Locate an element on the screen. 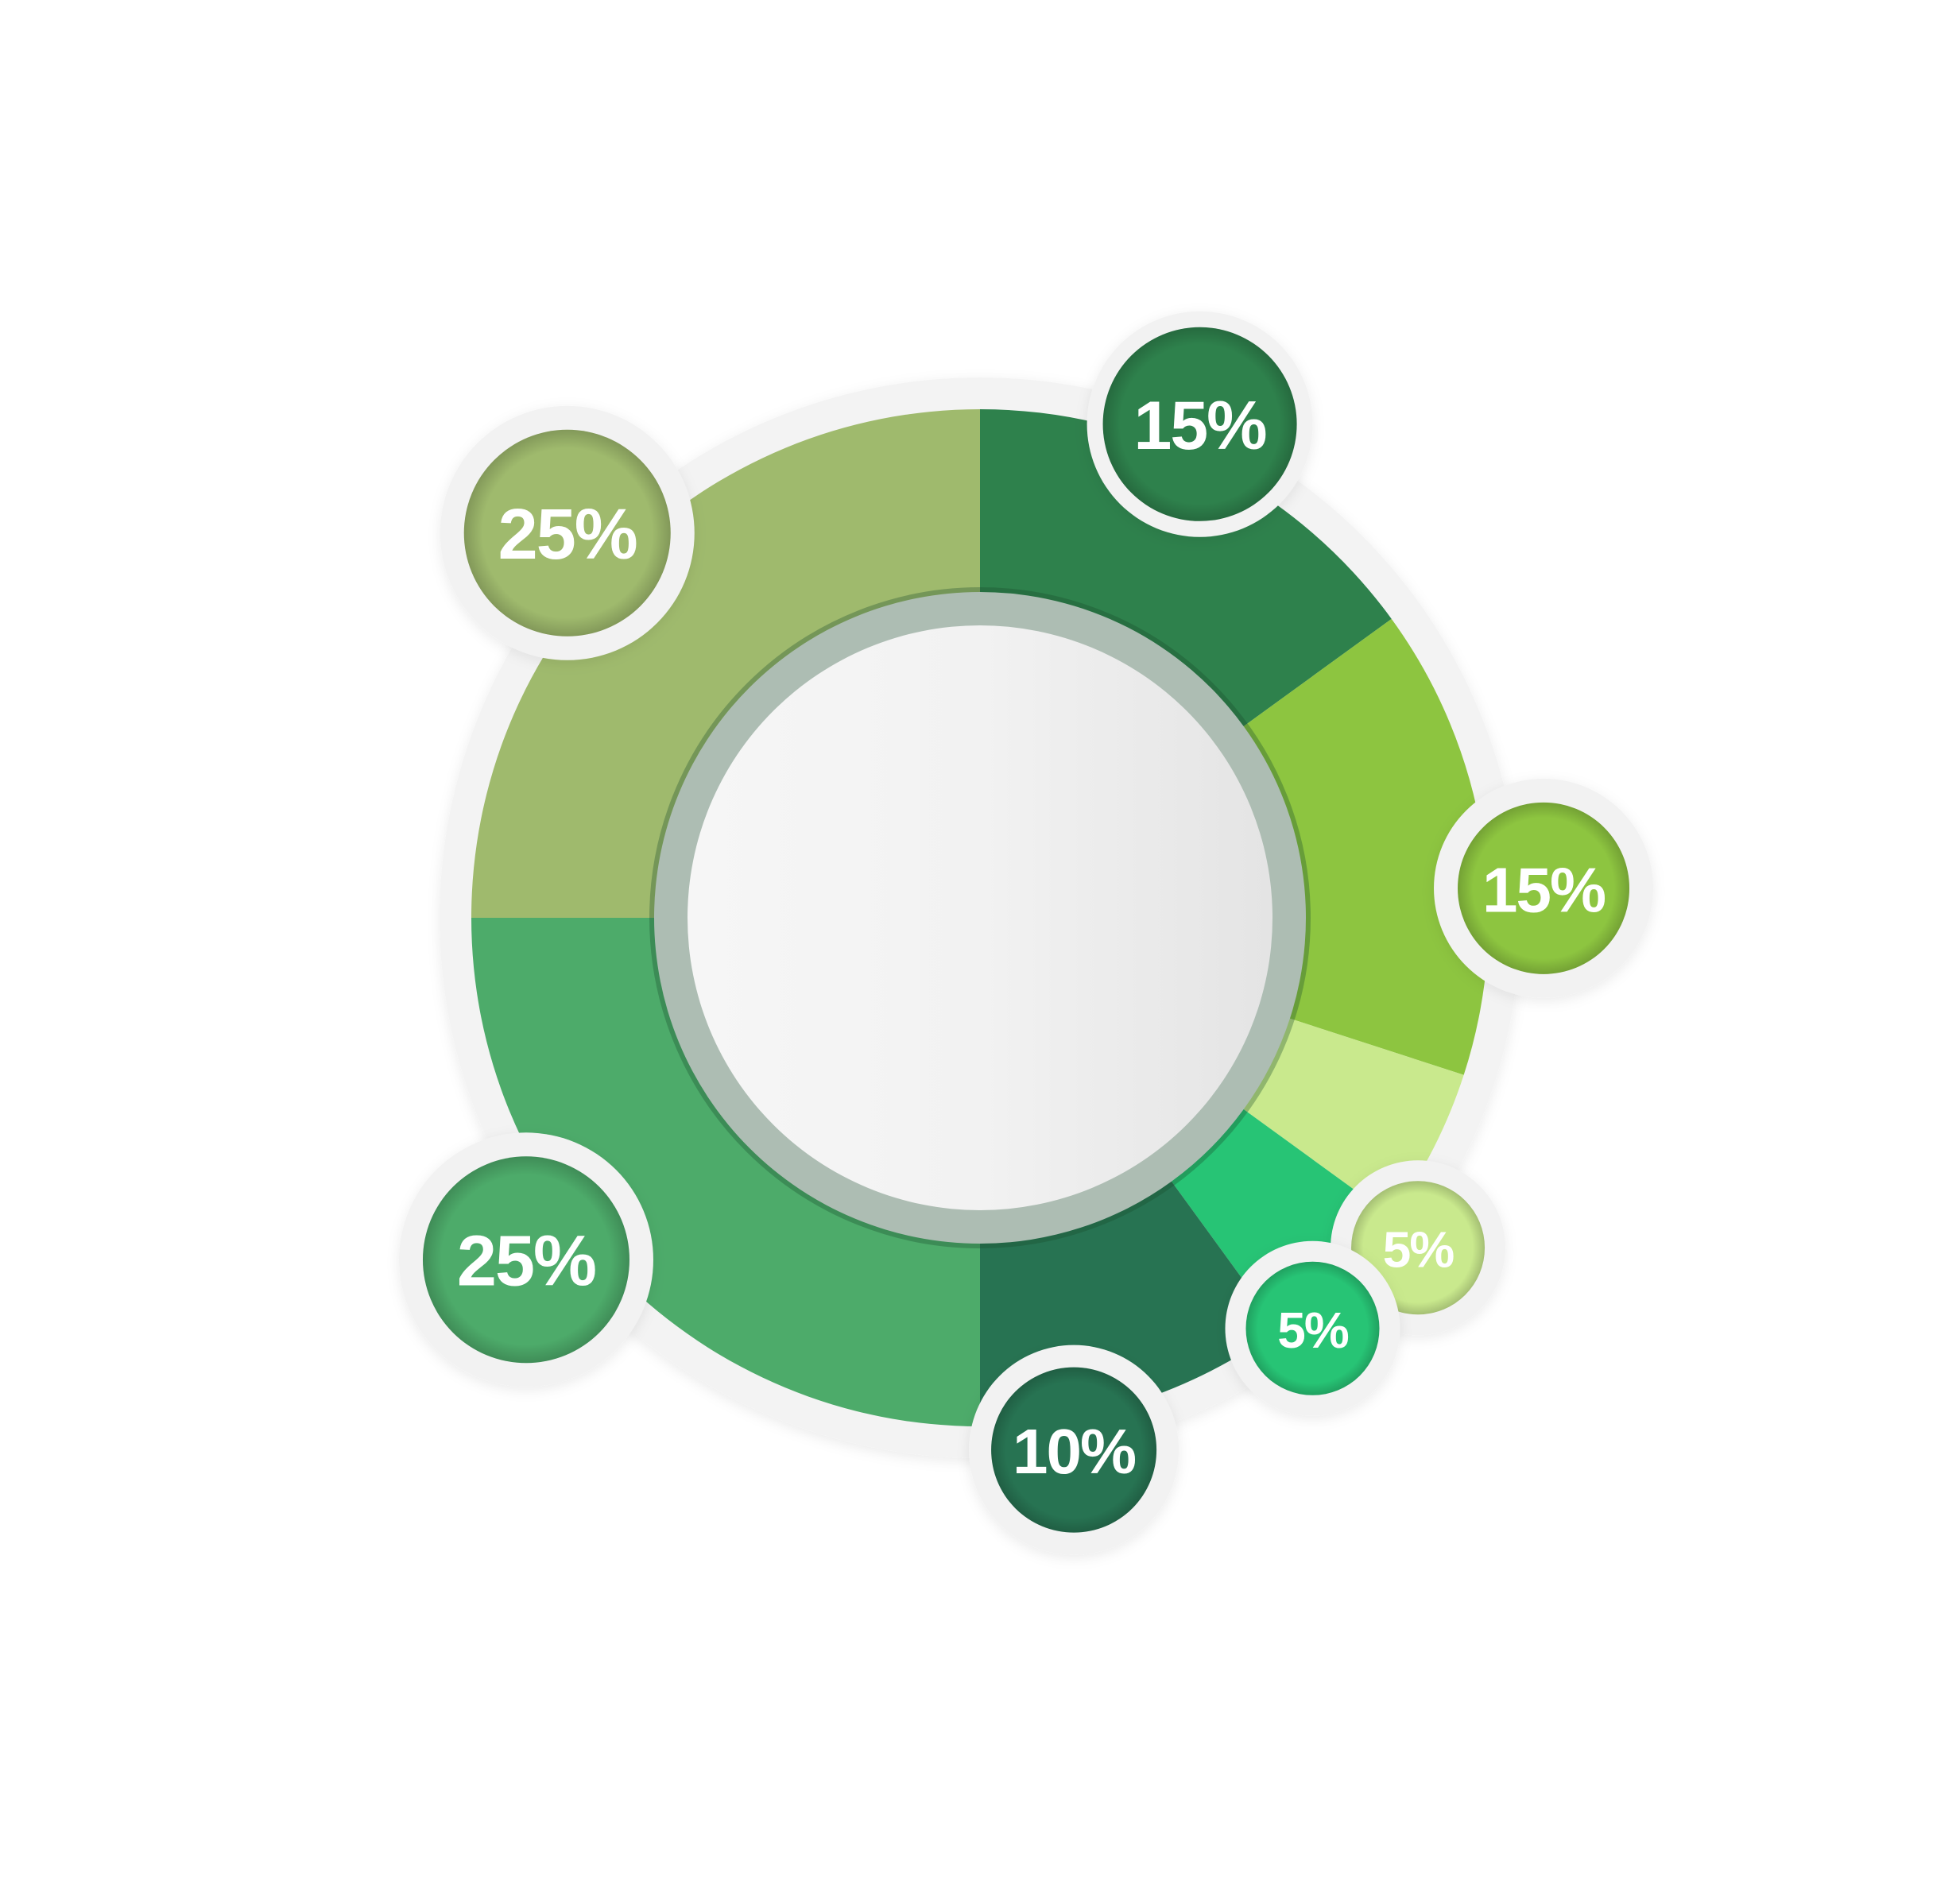 The width and height of the screenshot is (1960, 1896). badge-label-5: 10% is located at coordinates (1074, 1451).